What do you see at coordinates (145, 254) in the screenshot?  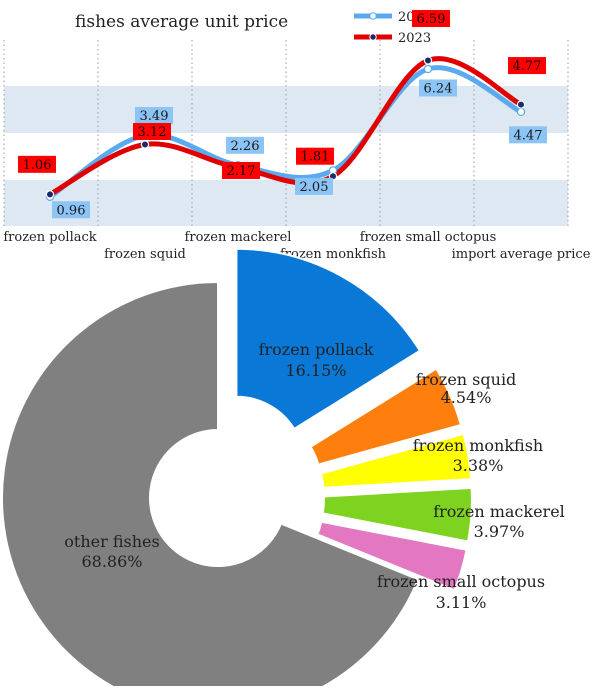 I see `x-tick-label-1: frozen squid` at bounding box center [145, 254].